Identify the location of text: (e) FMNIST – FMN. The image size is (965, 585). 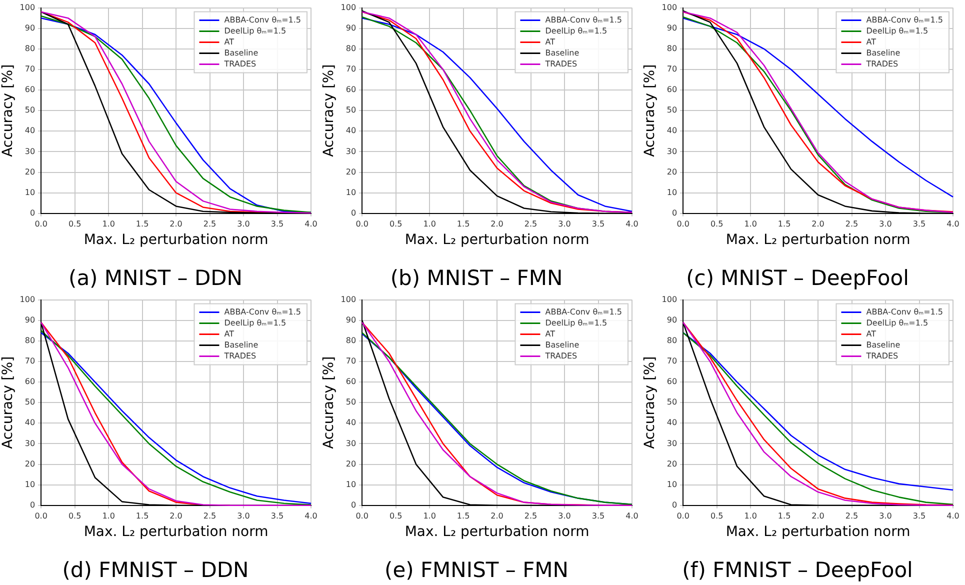
(476, 570).